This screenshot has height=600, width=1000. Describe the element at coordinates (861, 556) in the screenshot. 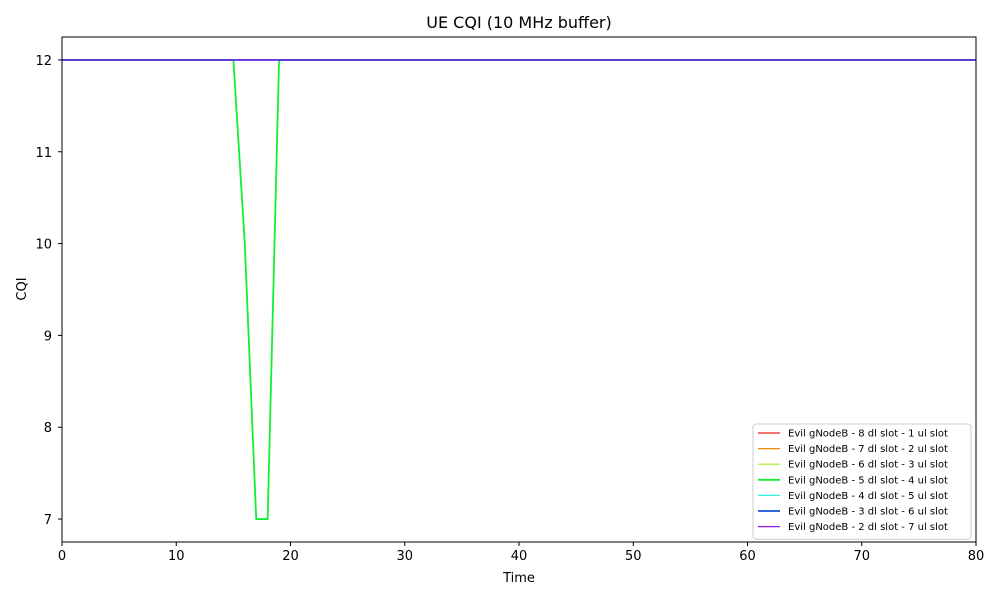

I see `x-tick-label: 70` at that location.